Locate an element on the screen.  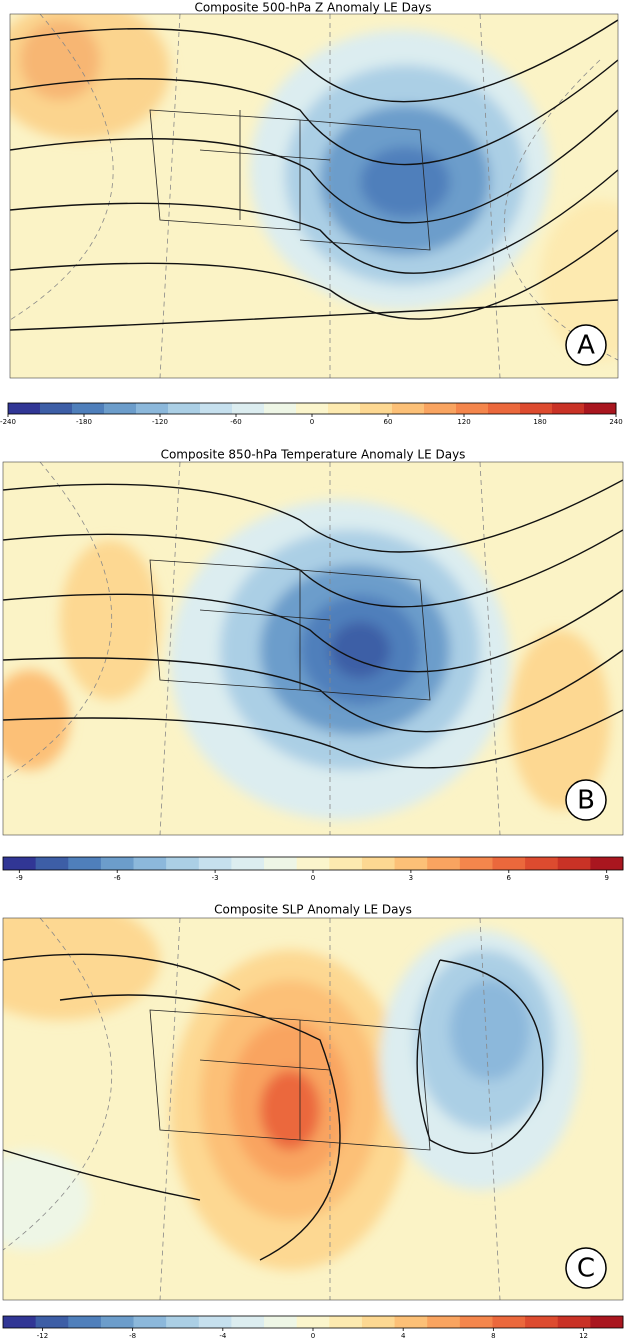
colorbar-tick-label: 4 is located at coordinates (403, 1335).